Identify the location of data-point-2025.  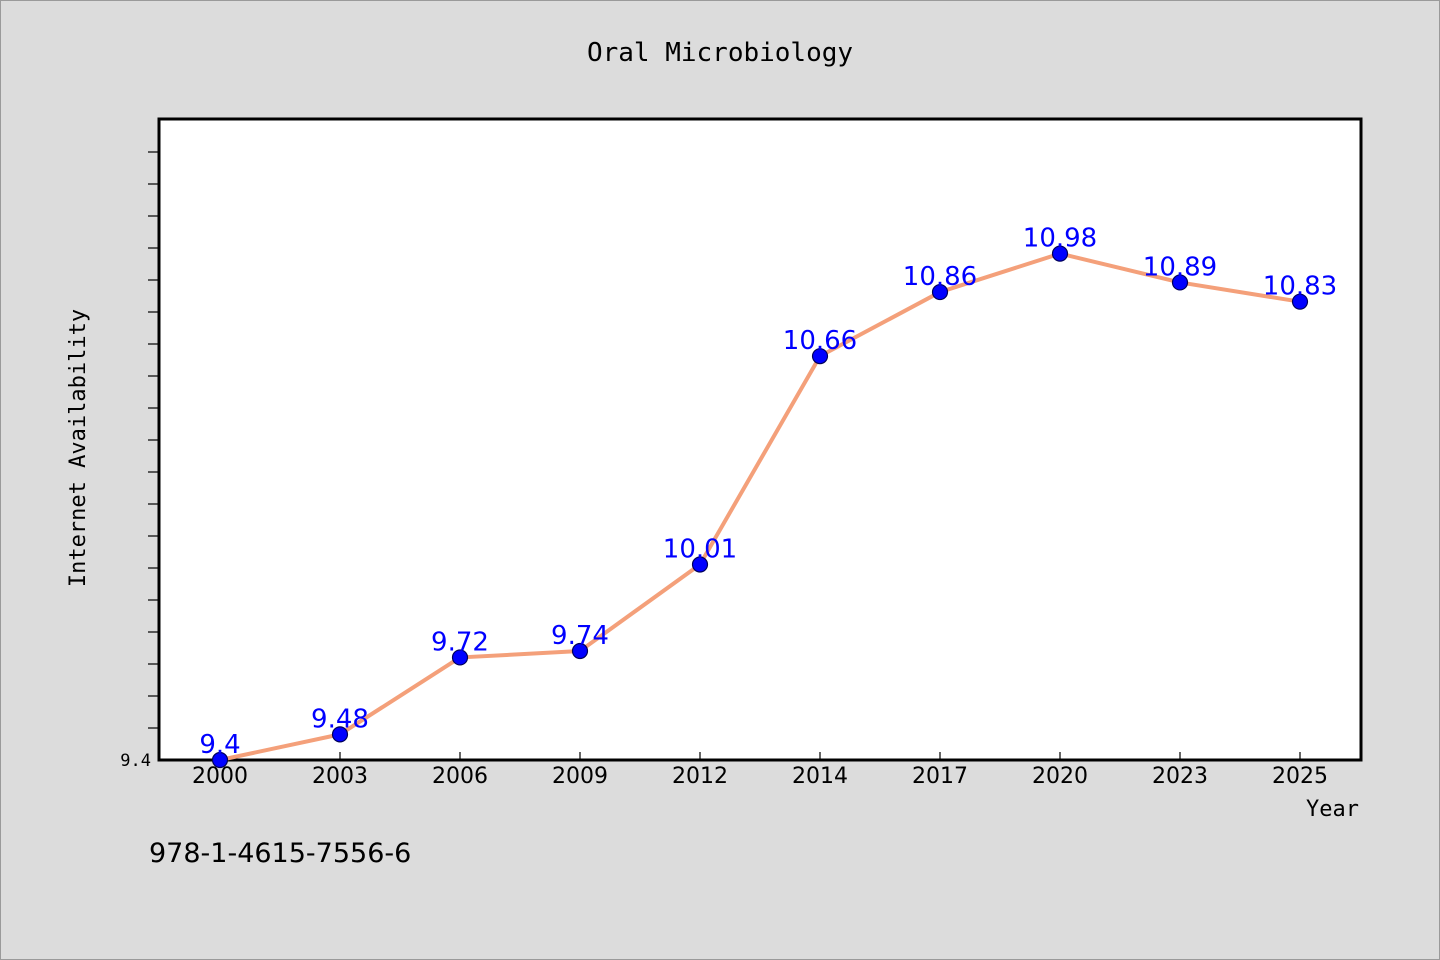
(1300, 301).